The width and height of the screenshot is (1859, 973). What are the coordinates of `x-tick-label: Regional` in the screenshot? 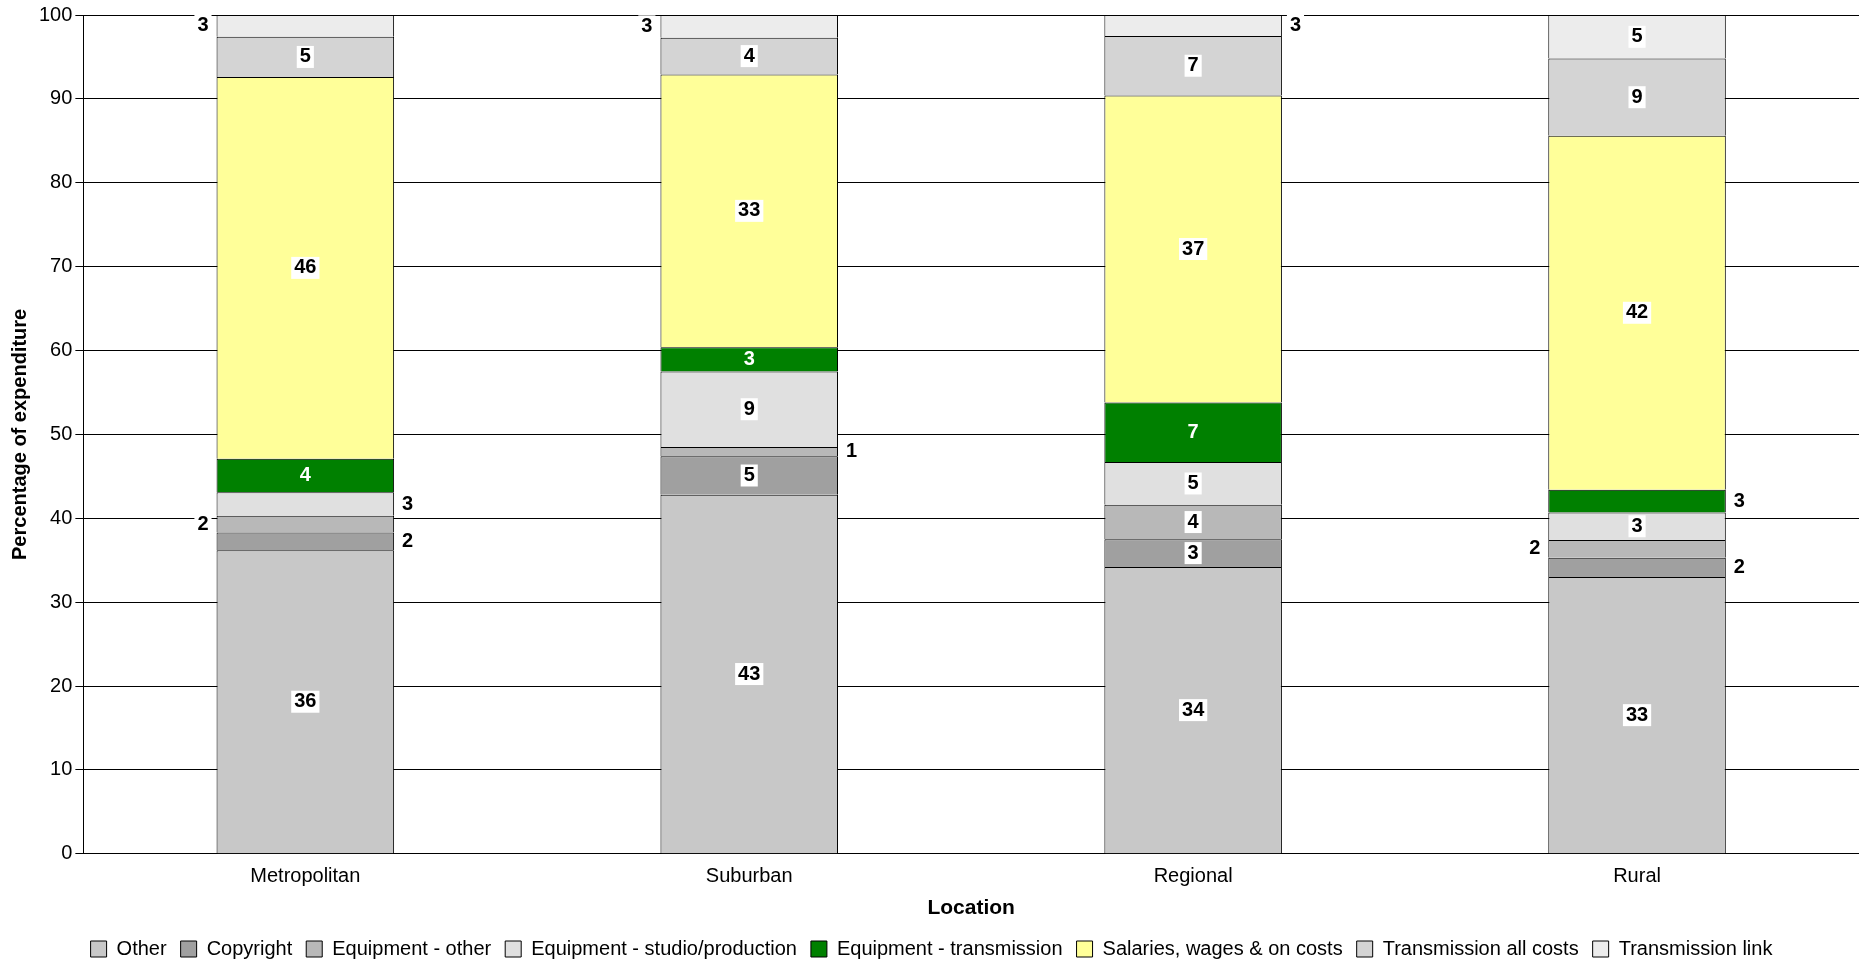 It's located at (1193, 875).